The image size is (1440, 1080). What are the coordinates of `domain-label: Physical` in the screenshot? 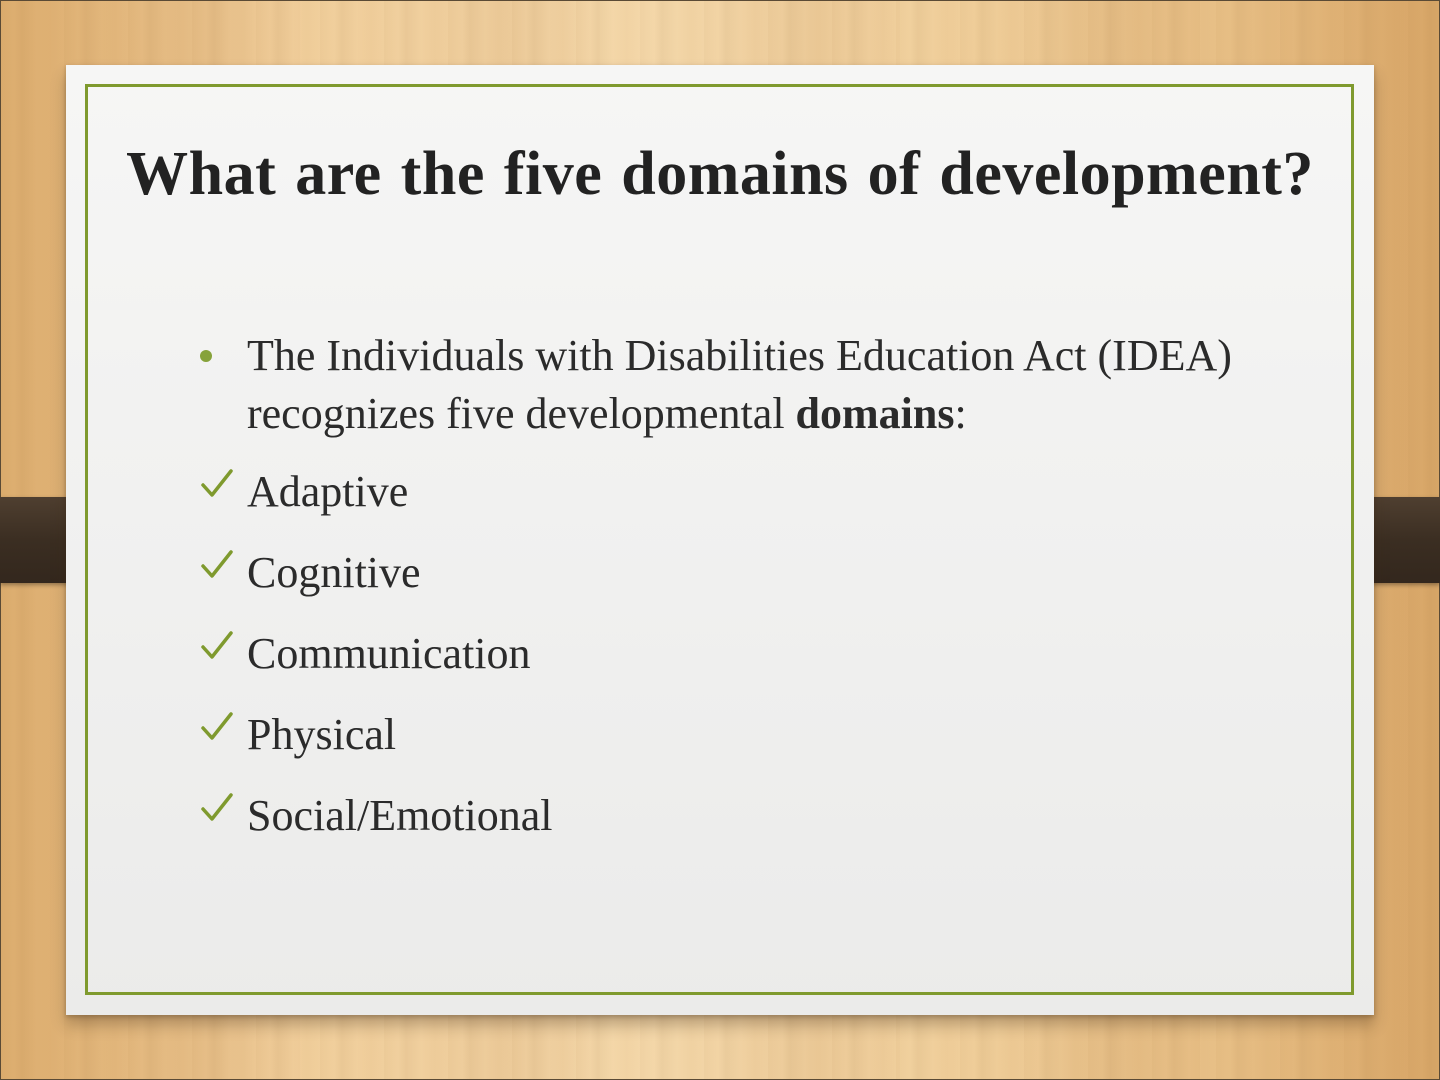 It's located at (322, 734).